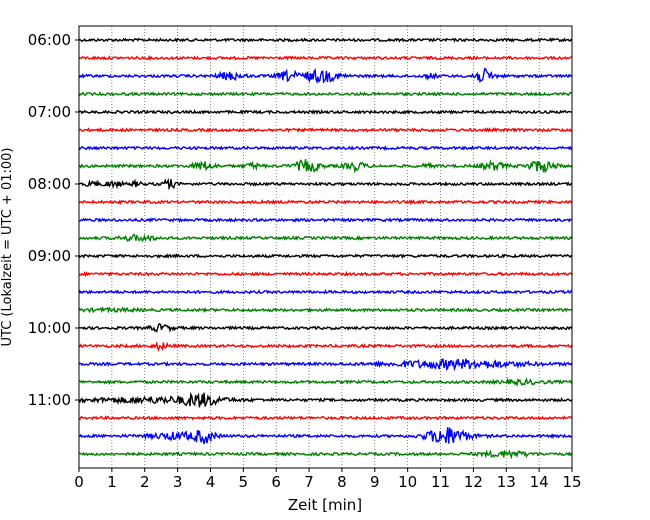 This screenshot has height=520, width=650. Describe the element at coordinates (49, 112) in the screenshot. I see `y-tick-label: 07:00` at that location.